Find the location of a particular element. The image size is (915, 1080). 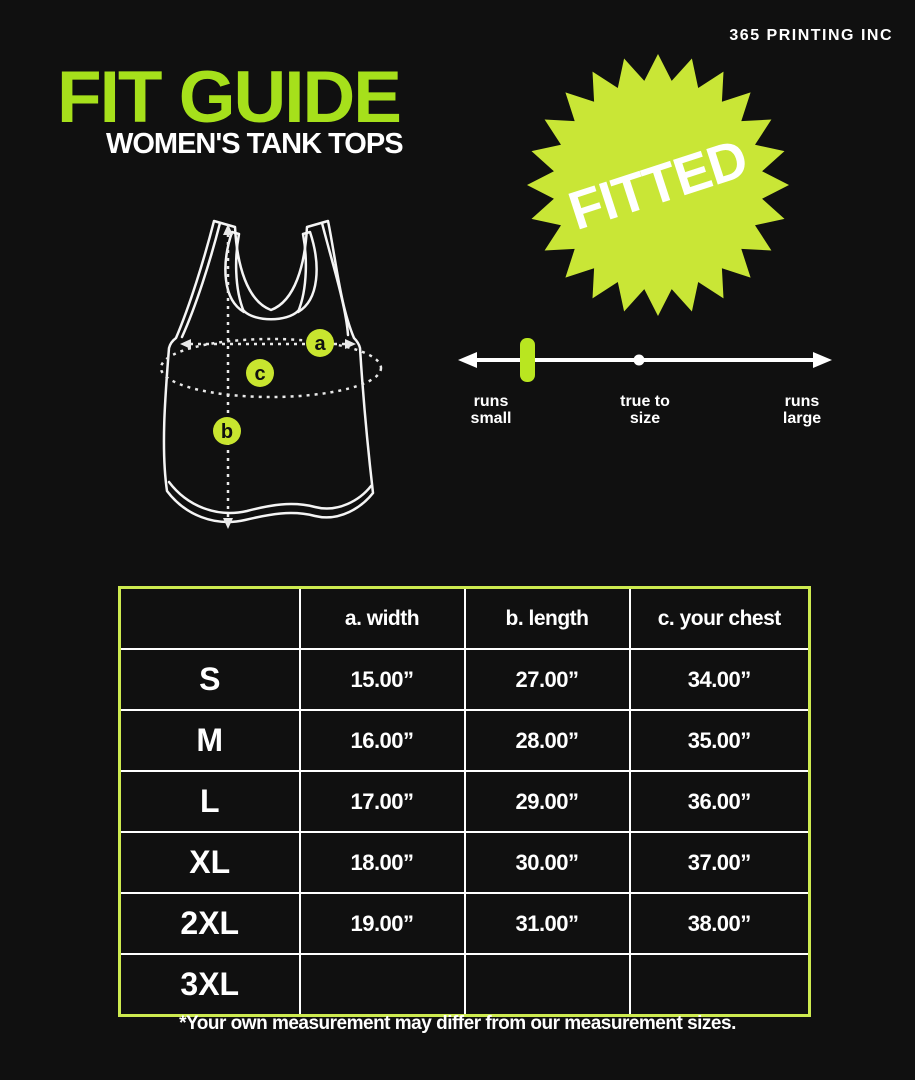

chest-dashed-ellipse is located at coordinates (271, 368).